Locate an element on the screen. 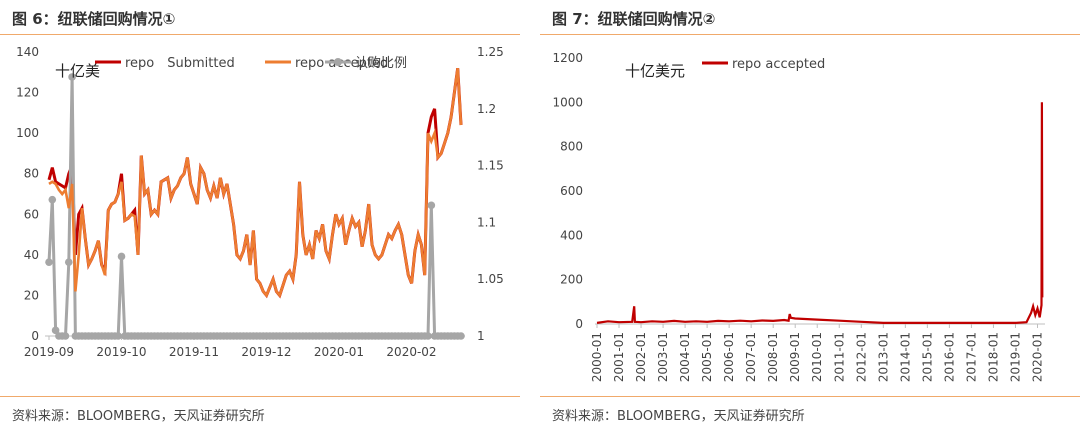  x-tick-label: 2010-01 is located at coordinates (817, 357).